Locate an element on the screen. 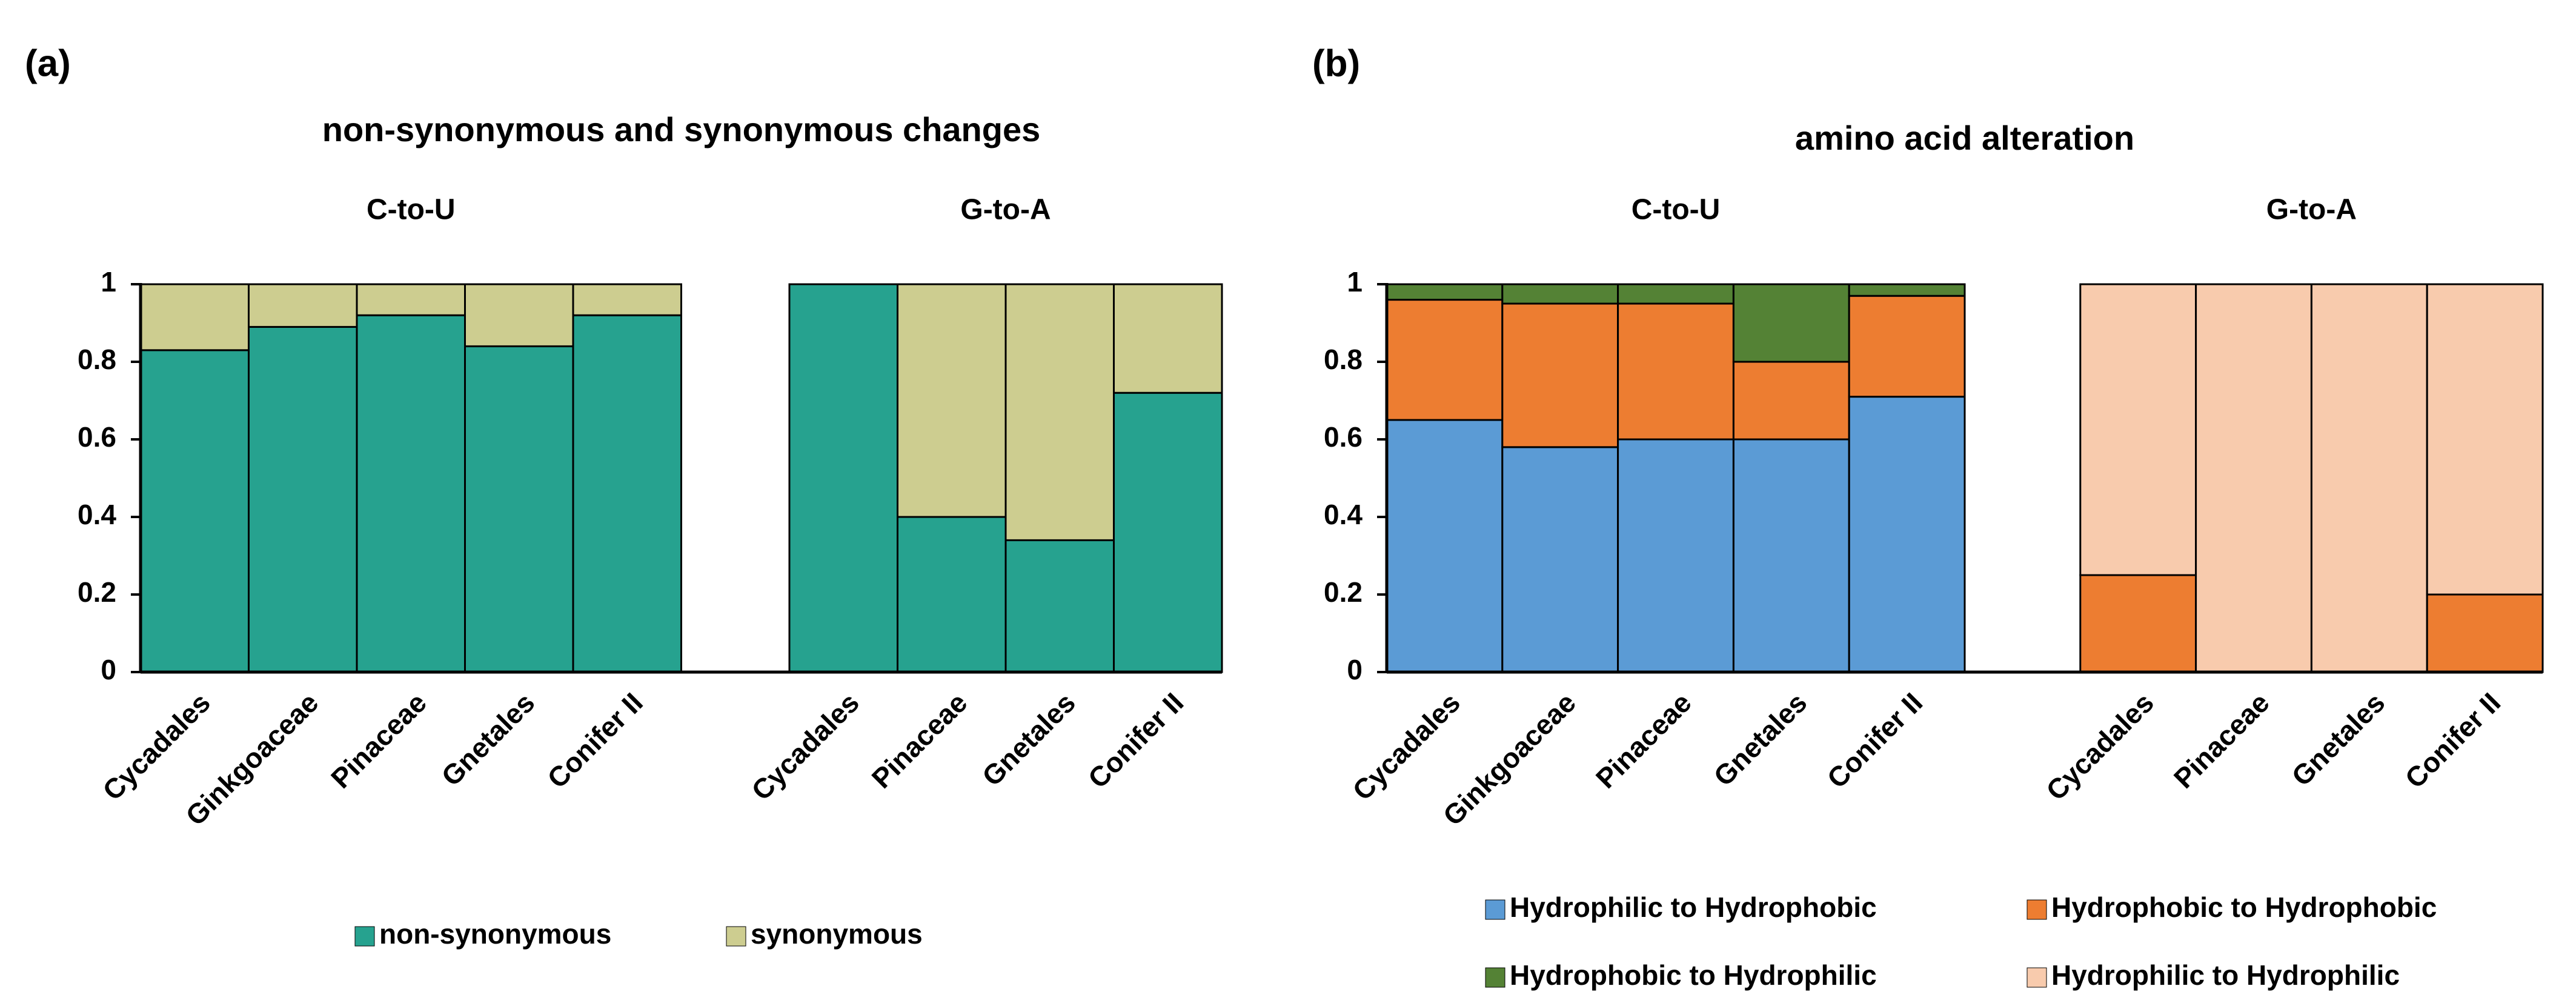 The height and width of the screenshot is (1006, 2576). legend-label: Hydrophobic to Hydrophilic is located at coordinates (1693, 975).